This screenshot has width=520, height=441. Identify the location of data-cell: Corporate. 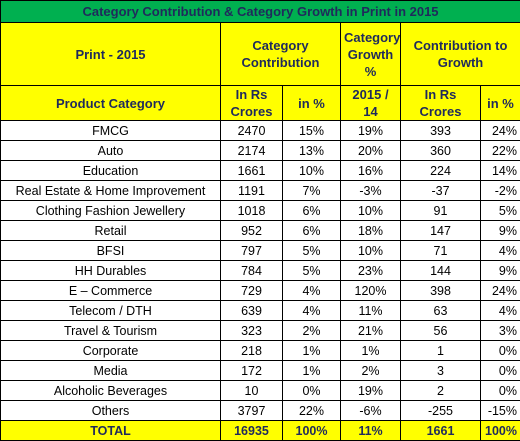
(111, 351).